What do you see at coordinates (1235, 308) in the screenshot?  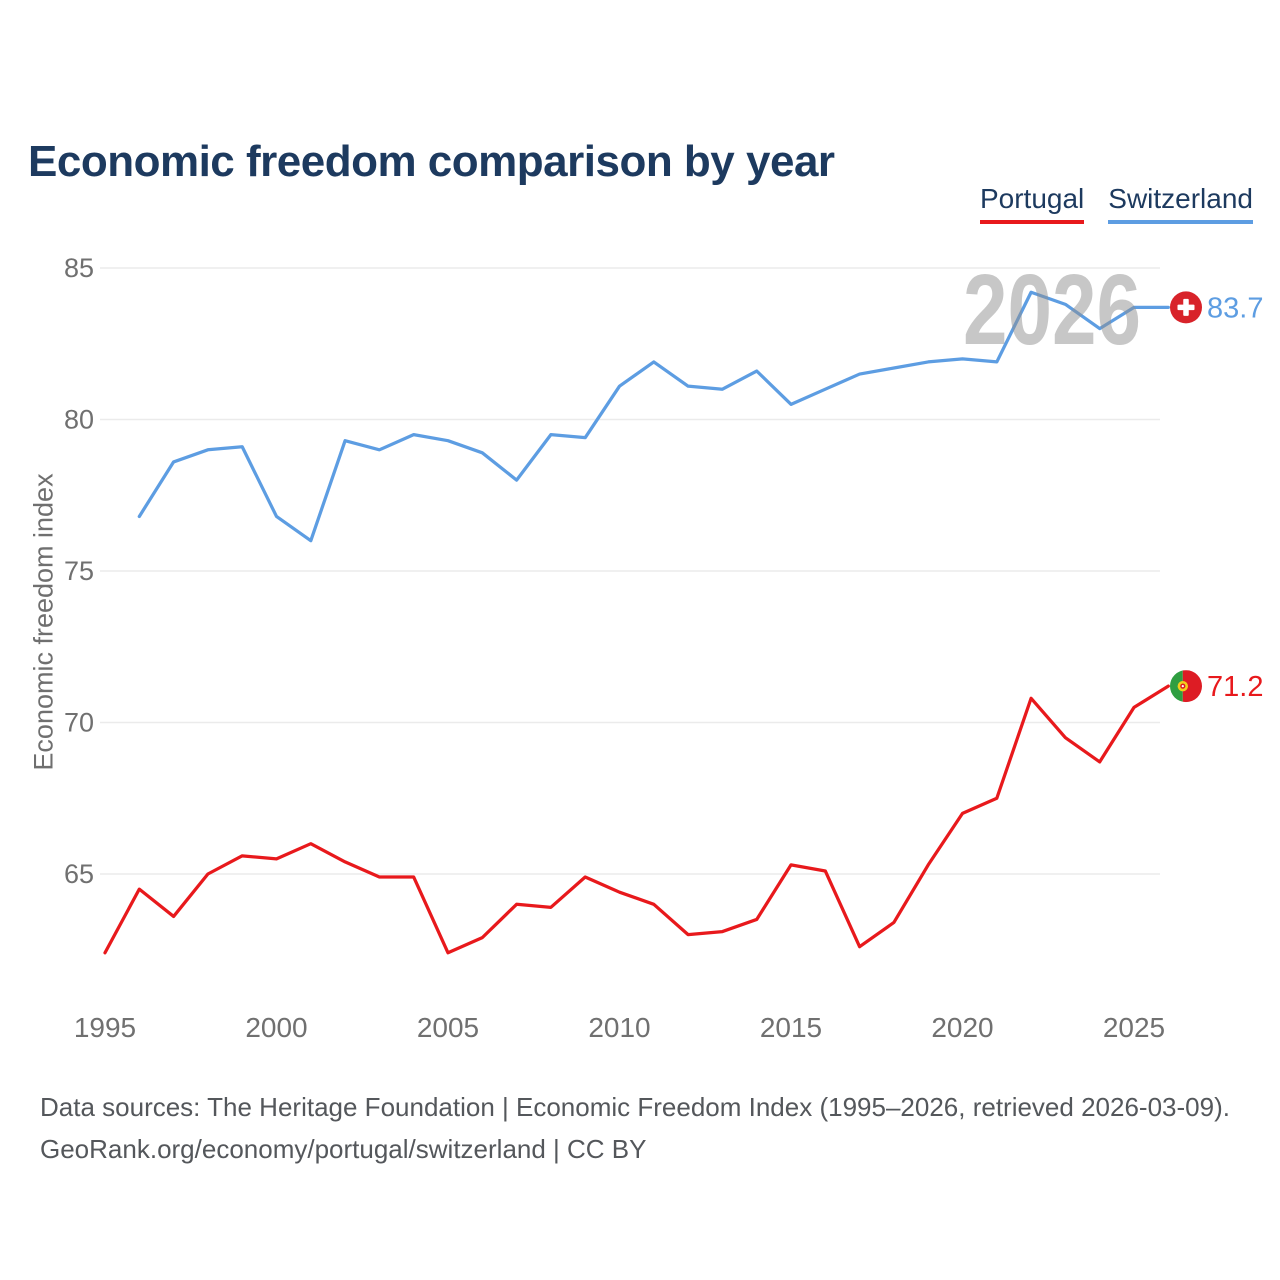 I see `end-value-label-switzerland: 83.7` at bounding box center [1235, 308].